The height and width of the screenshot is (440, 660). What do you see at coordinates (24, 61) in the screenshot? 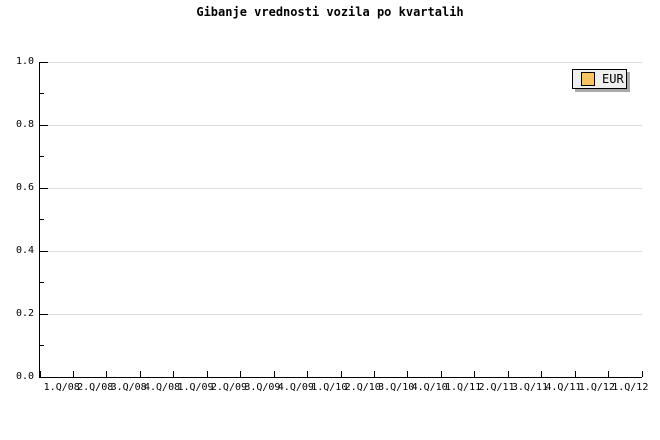
I see `y-tick-label: 1.0` at bounding box center [24, 61].